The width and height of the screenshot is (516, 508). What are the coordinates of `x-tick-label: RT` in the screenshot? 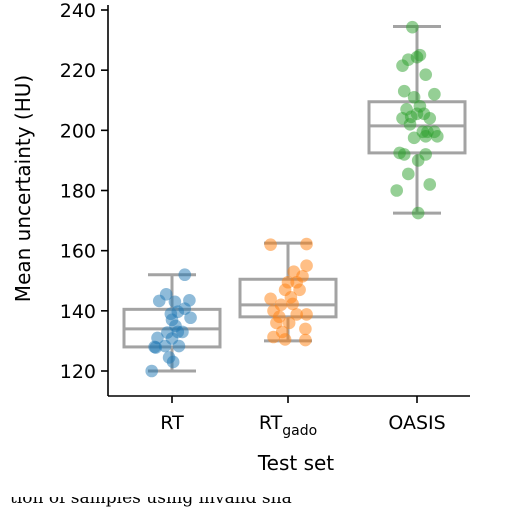 It's located at (172, 423).